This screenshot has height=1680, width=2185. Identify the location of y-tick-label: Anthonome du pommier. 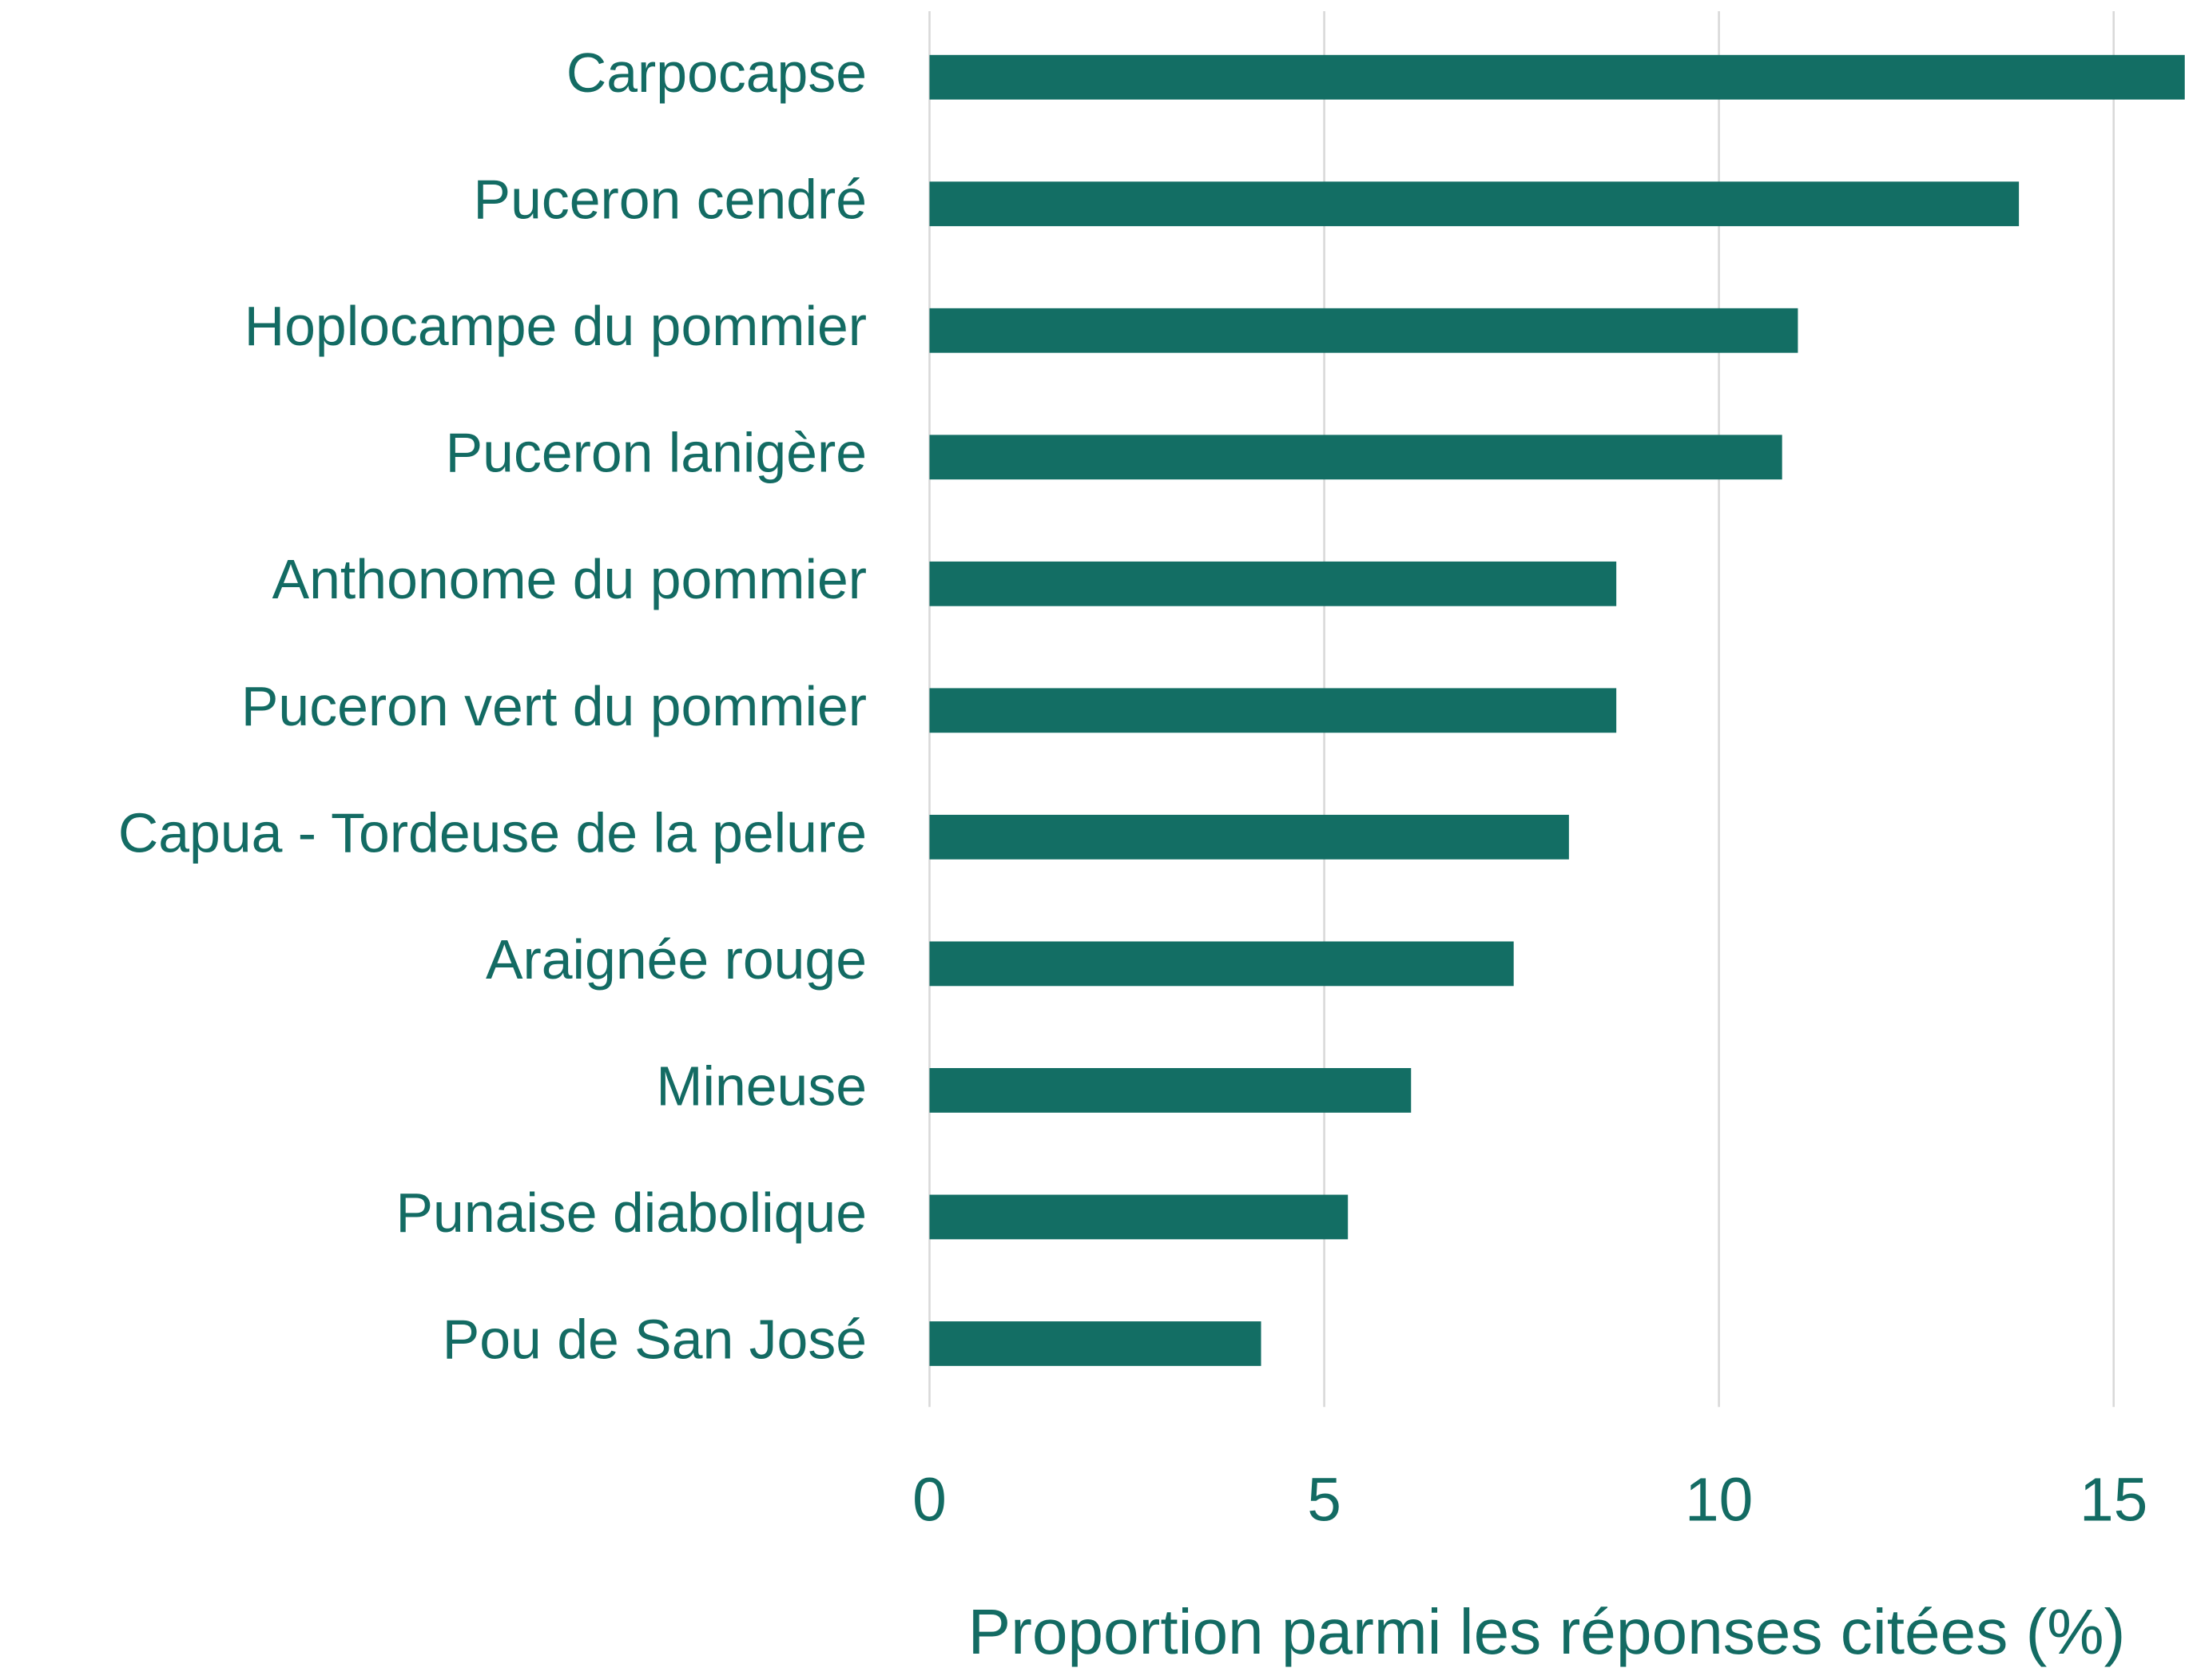
(570, 579).